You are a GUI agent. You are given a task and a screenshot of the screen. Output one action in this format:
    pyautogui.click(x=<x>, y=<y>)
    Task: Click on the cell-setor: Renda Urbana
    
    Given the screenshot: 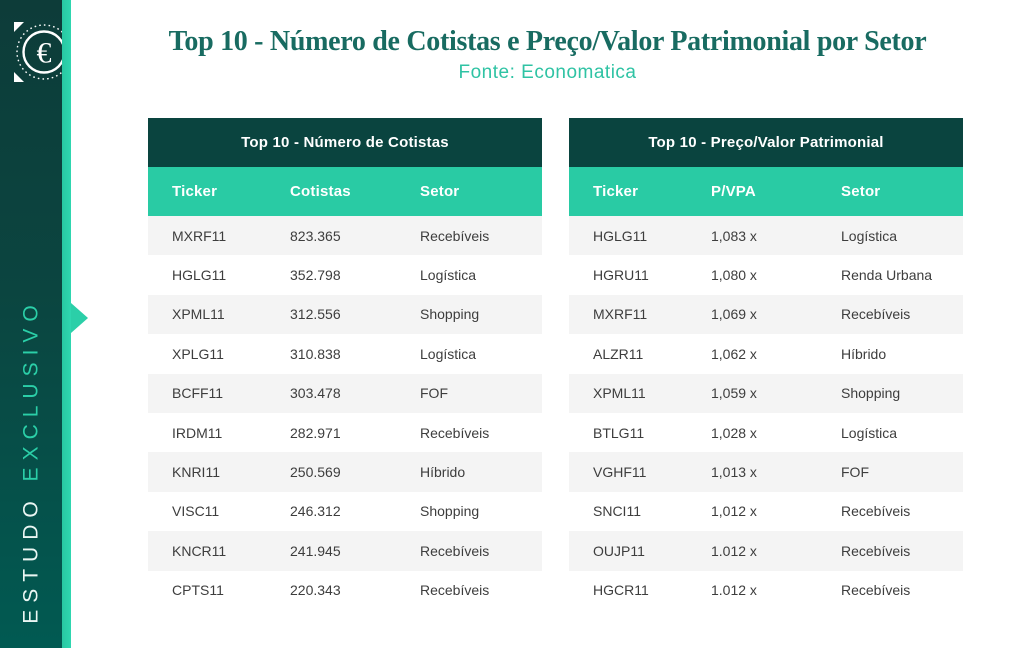 What is the action you would take?
    pyautogui.click(x=887, y=275)
    